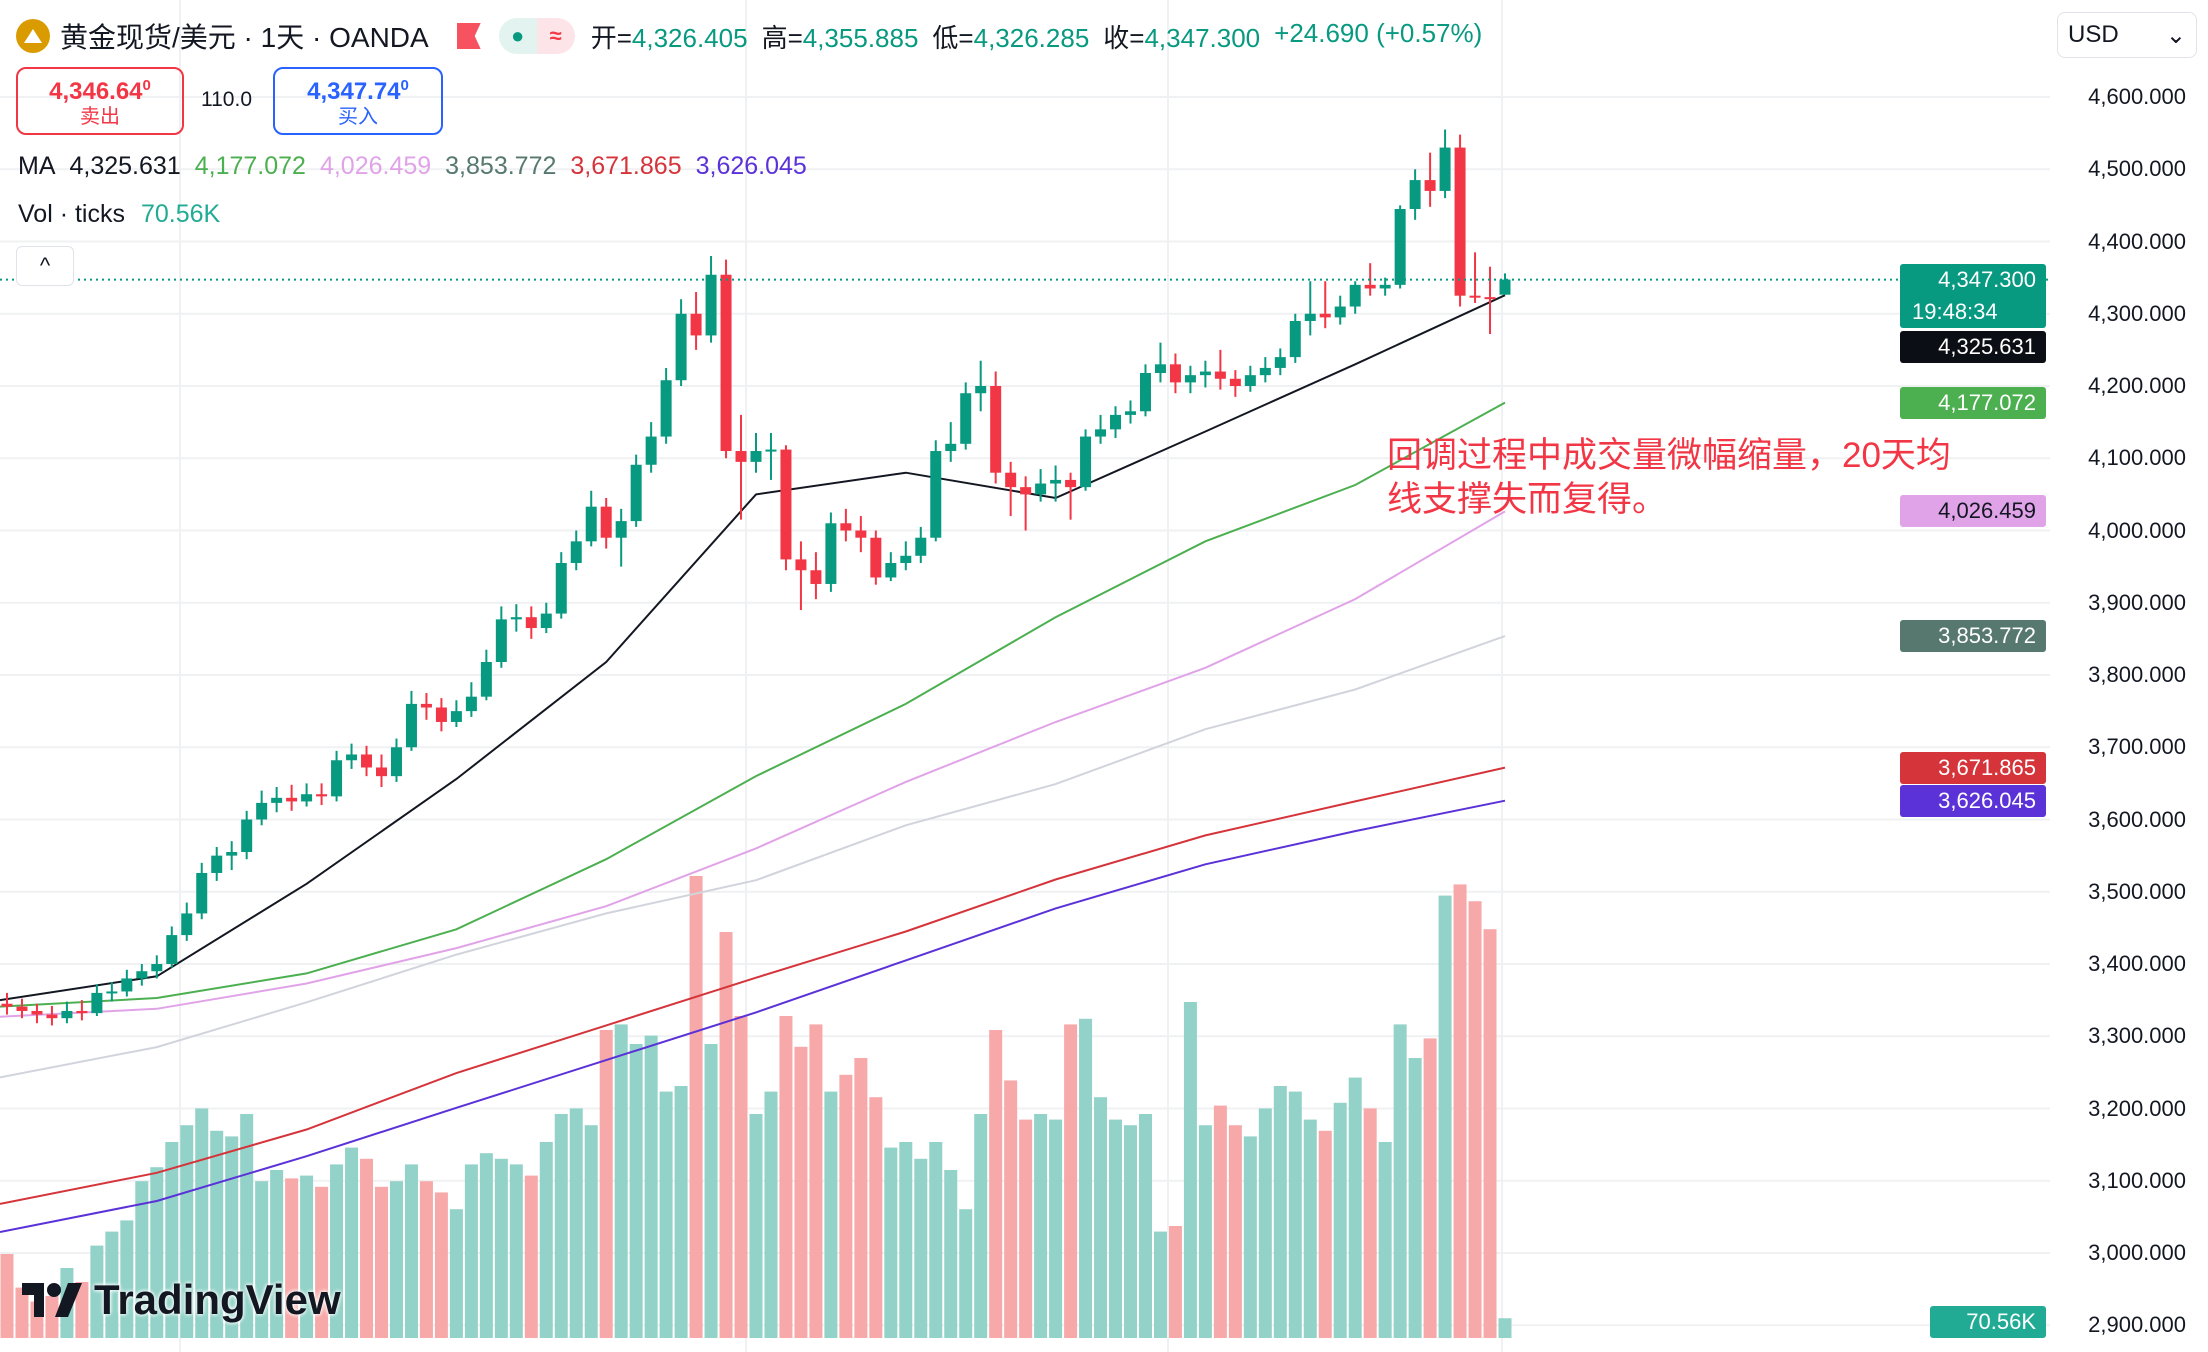  What do you see at coordinates (2137, 1108) in the screenshot?
I see `price-axis-tick: 3,200.000` at bounding box center [2137, 1108].